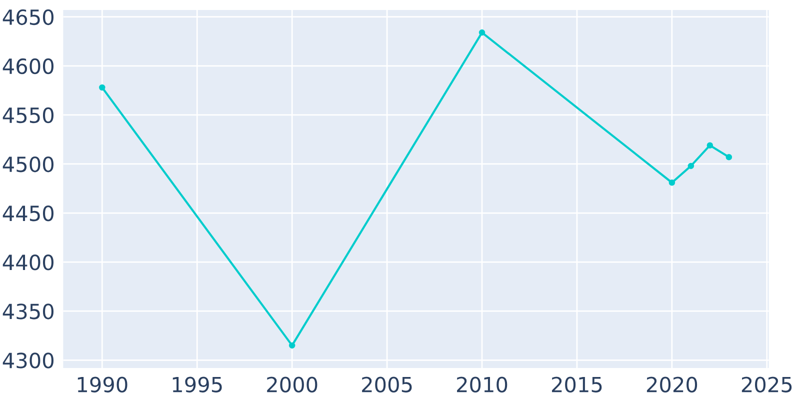  I want to click on x-tick-label: 2010, so click(482, 384).